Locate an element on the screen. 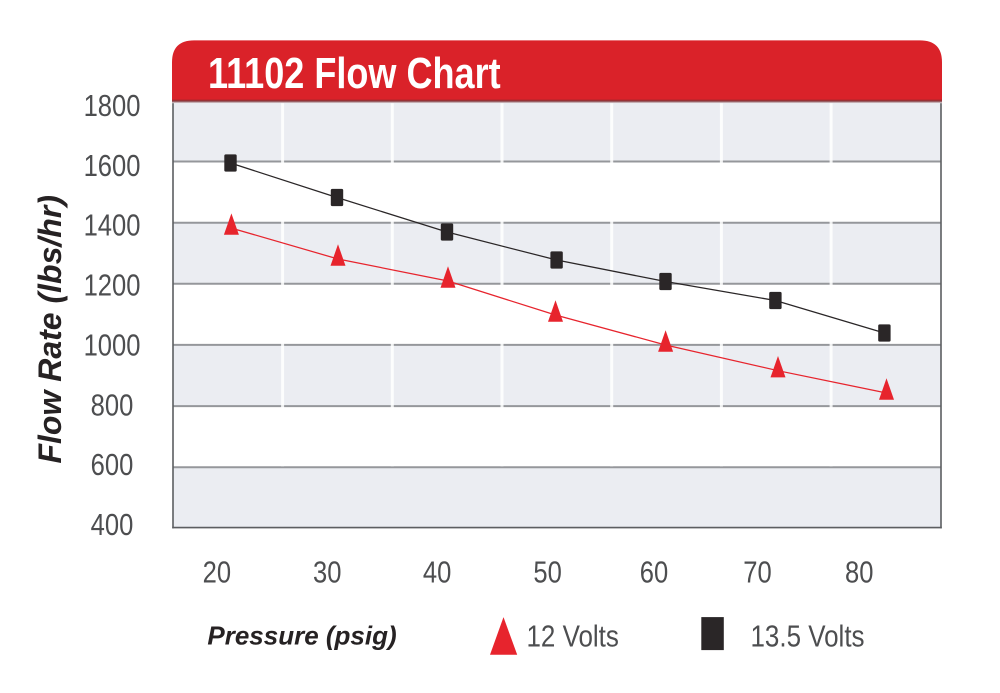 Image resolution: width=1000 pixels, height=693 pixels. svg-text: Flow Rate (lbs/hr) is located at coordinates (50, 329).